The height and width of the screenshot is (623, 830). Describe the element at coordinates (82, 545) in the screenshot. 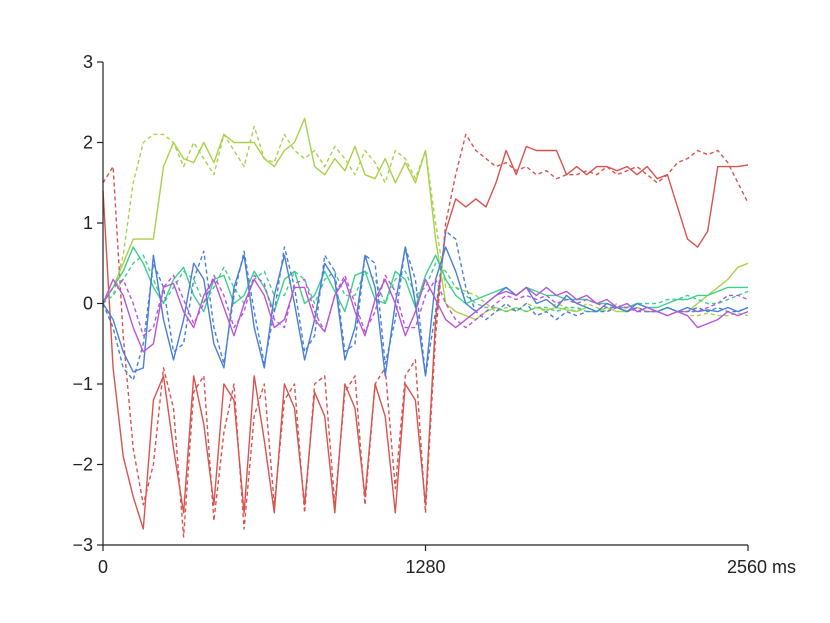

I see `y-tick-label: −3` at that location.